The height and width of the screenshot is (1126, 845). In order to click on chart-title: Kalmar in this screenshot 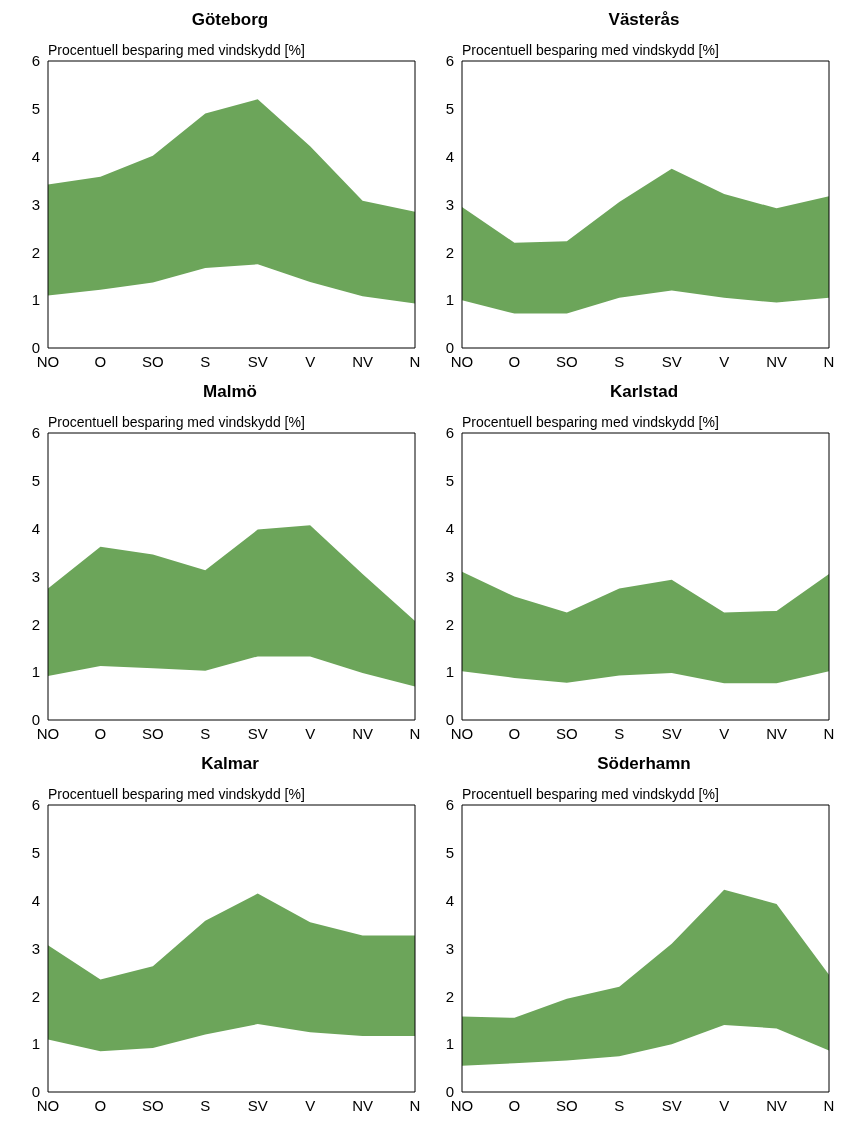, I will do `click(230, 764)`.